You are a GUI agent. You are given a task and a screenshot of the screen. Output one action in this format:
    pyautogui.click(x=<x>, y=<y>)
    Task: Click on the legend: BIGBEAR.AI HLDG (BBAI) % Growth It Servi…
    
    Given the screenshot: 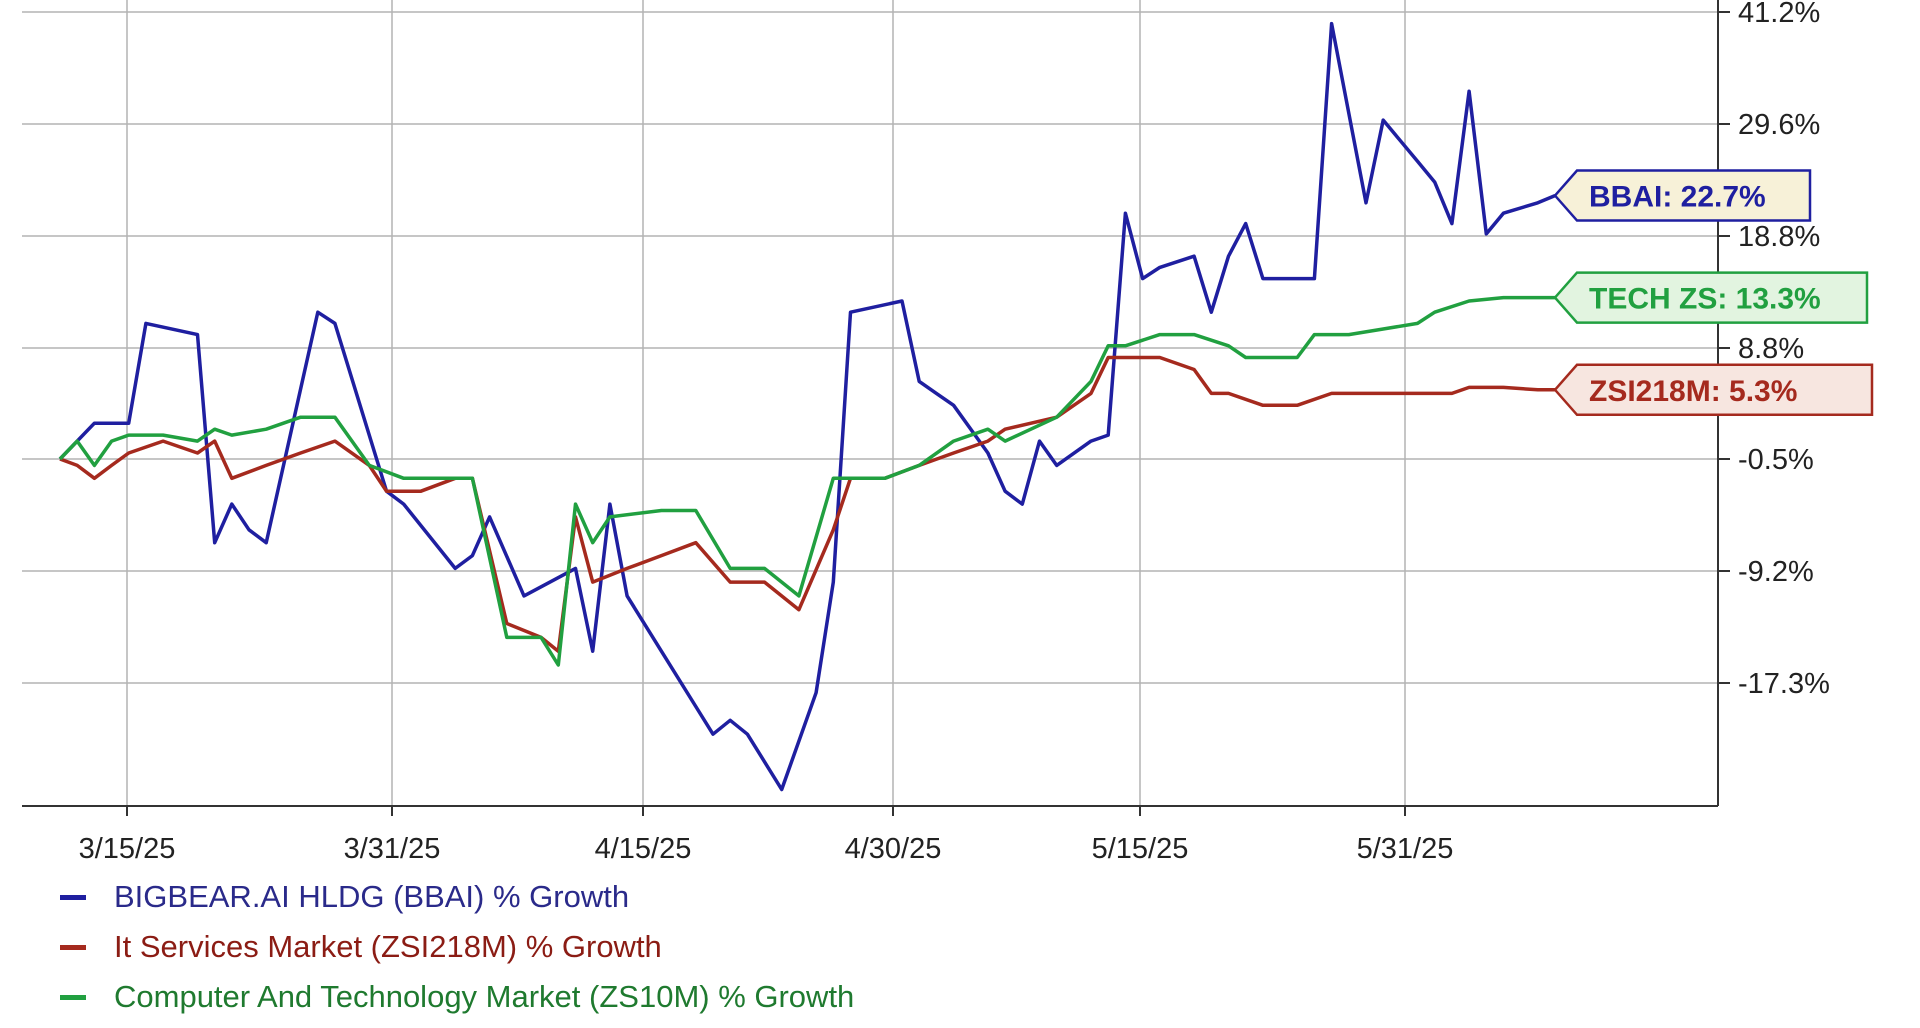 What is the action you would take?
    pyautogui.click(x=457, y=947)
    